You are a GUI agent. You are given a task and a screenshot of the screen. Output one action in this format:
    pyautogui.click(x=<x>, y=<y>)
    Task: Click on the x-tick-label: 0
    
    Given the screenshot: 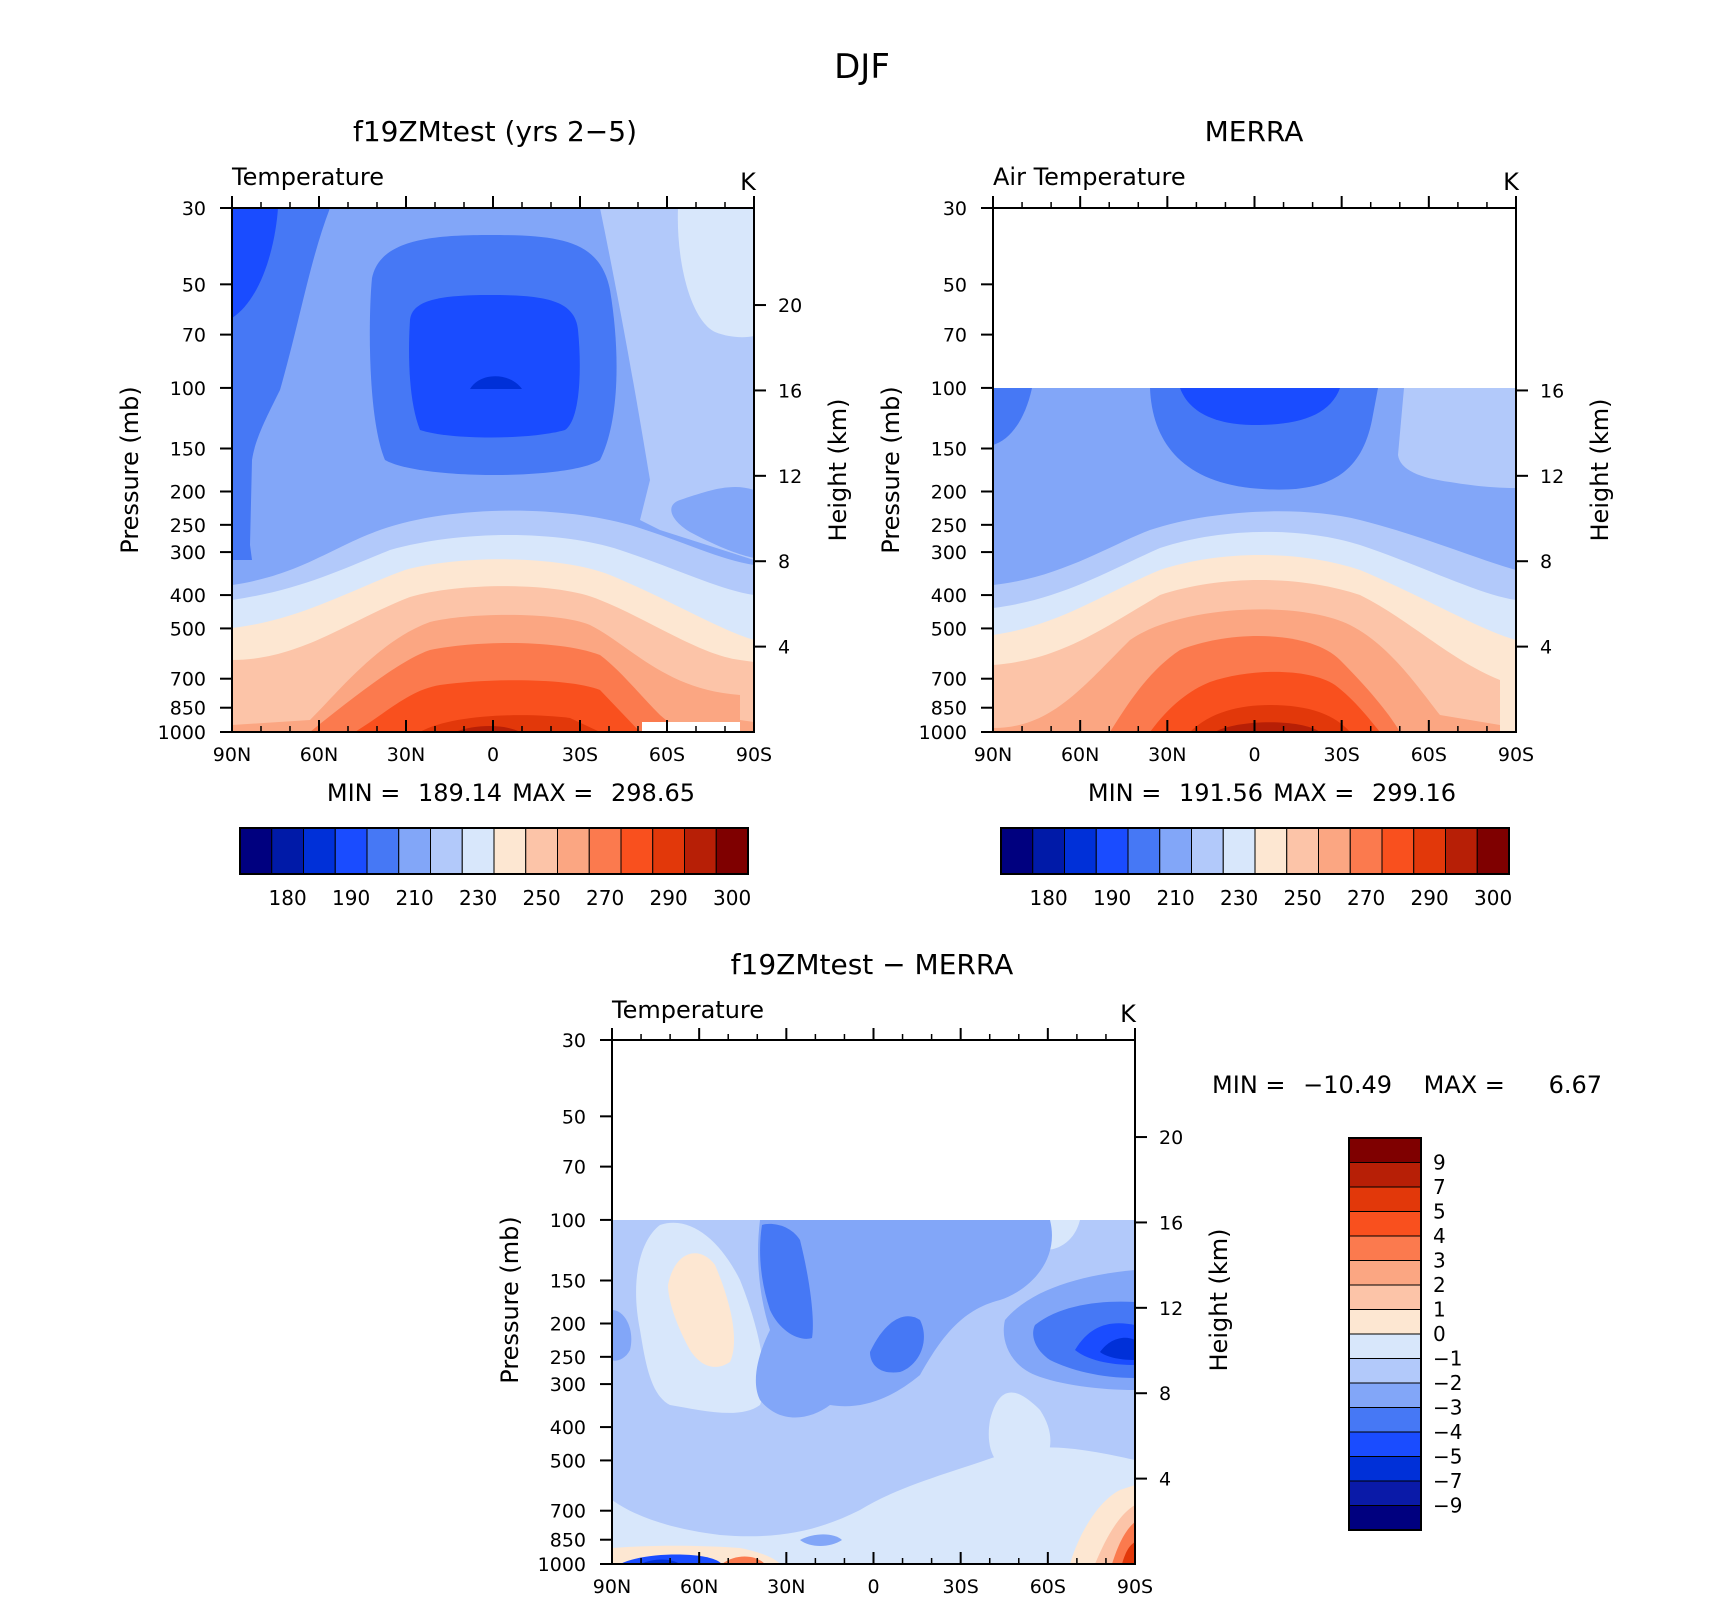 What is the action you would take?
    pyautogui.click(x=873, y=1587)
    